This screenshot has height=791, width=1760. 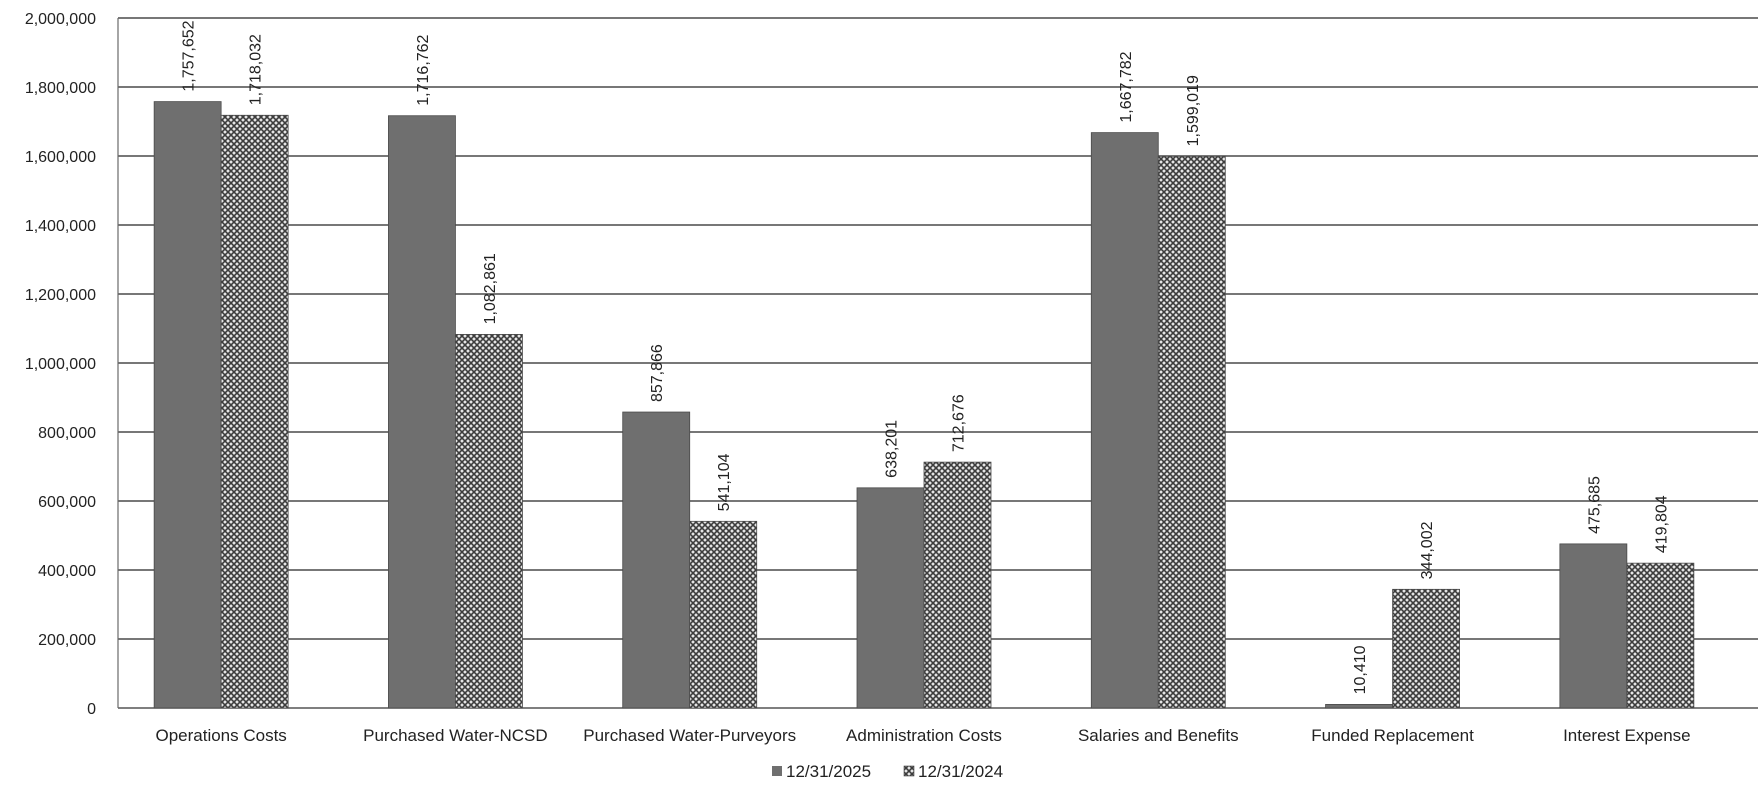 What do you see at coordinates (1594, 505) in the screenshot?
I see `data-label-2025: 475,685` at bounding box center [1594, 505].